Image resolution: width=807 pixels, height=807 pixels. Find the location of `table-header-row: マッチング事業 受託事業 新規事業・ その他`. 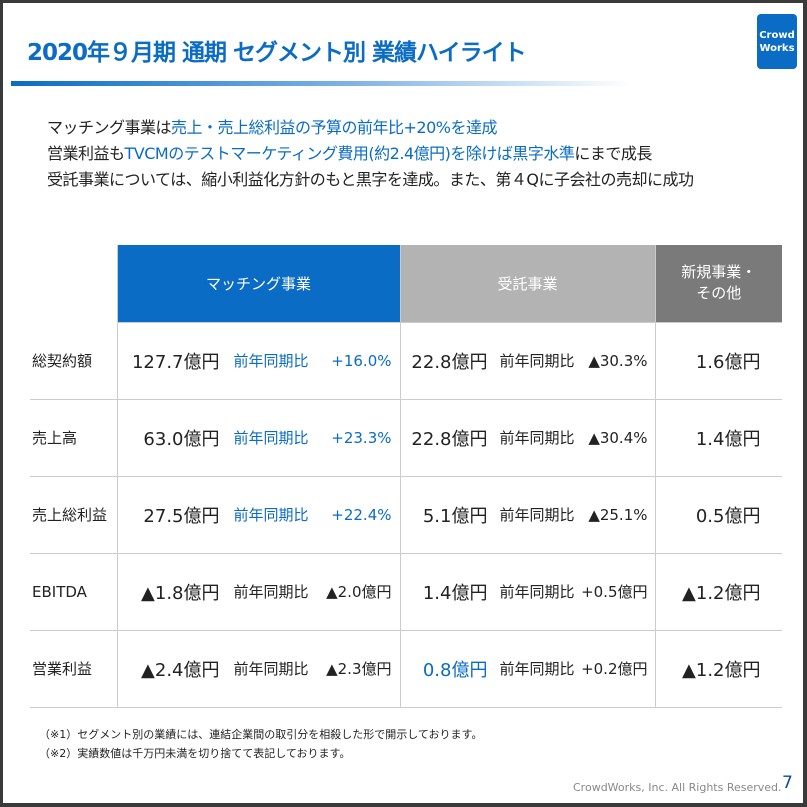

table-header-row: マッチング事業 受託事業 新規事業・ その他 is located at coordinates (406, 284).